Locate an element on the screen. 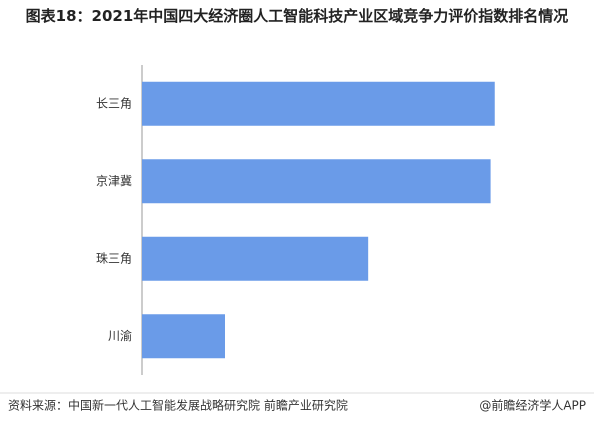  y-tick-label: 长三角 is located at coordinates (114, 103).